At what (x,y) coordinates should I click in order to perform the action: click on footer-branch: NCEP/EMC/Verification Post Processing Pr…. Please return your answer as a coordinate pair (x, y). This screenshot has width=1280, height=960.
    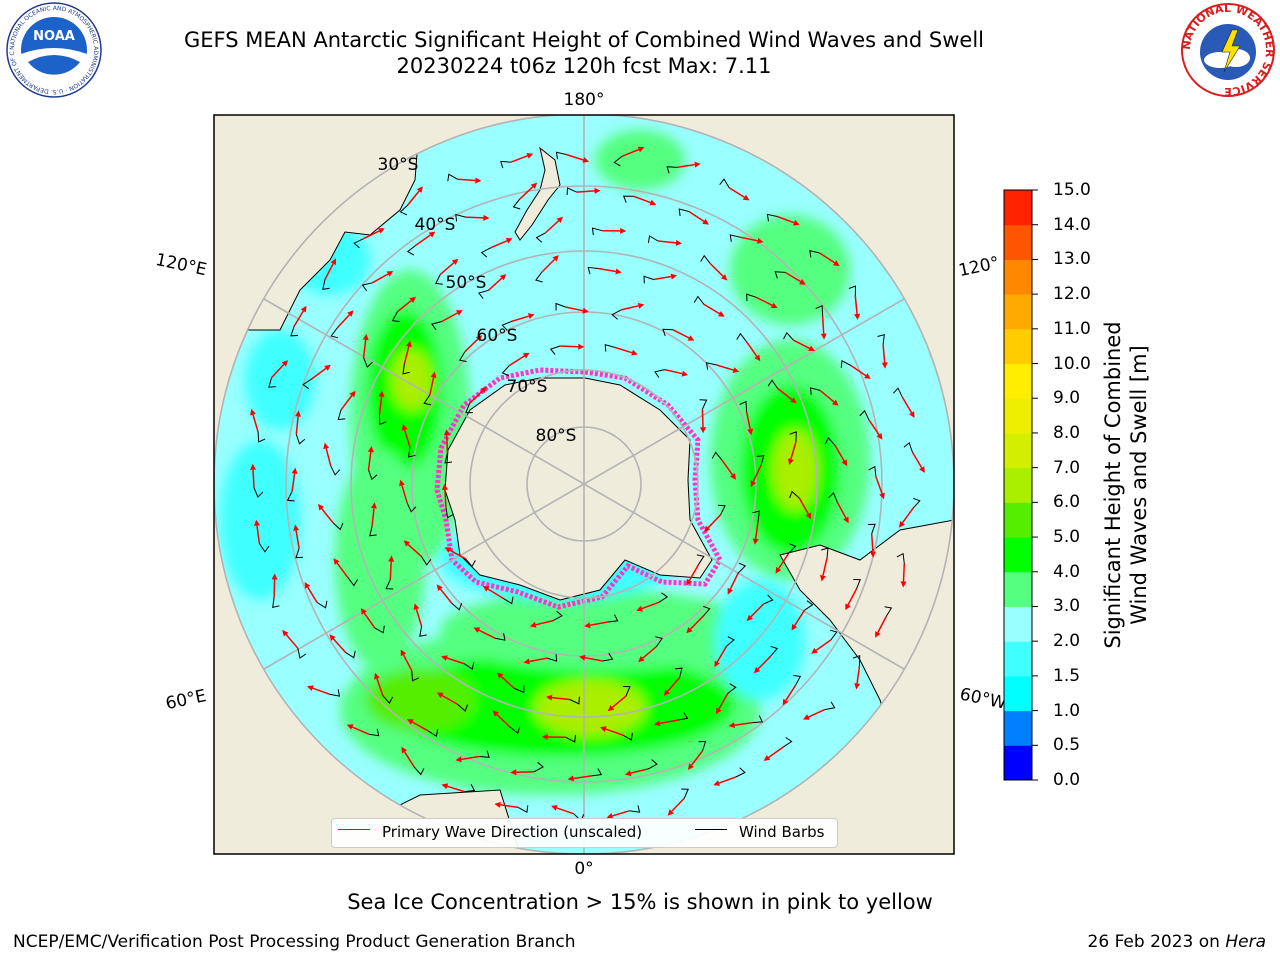
    Looking at the image, I should click on (294, 942).